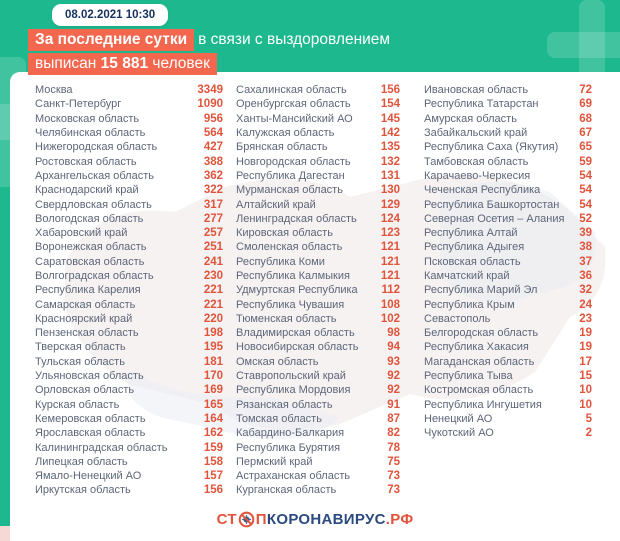 This screenshot has width=620, height=541. I want to click on region-row: Севастополь 23, so click(508, 319).